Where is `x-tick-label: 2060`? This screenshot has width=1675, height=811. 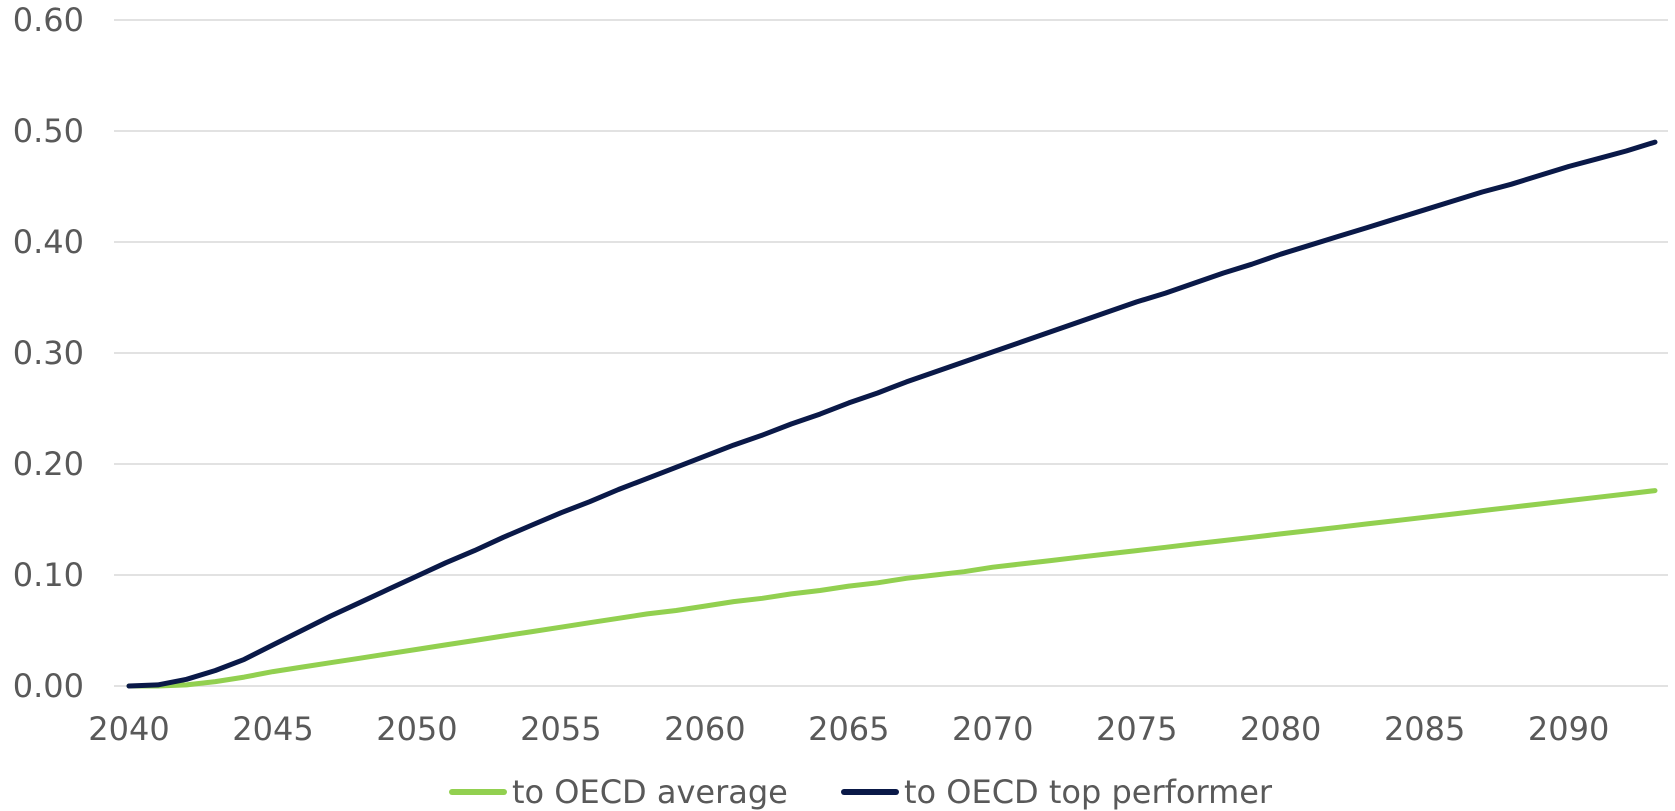
x-tick-label: 2060 is located at coordinates (704, 729).